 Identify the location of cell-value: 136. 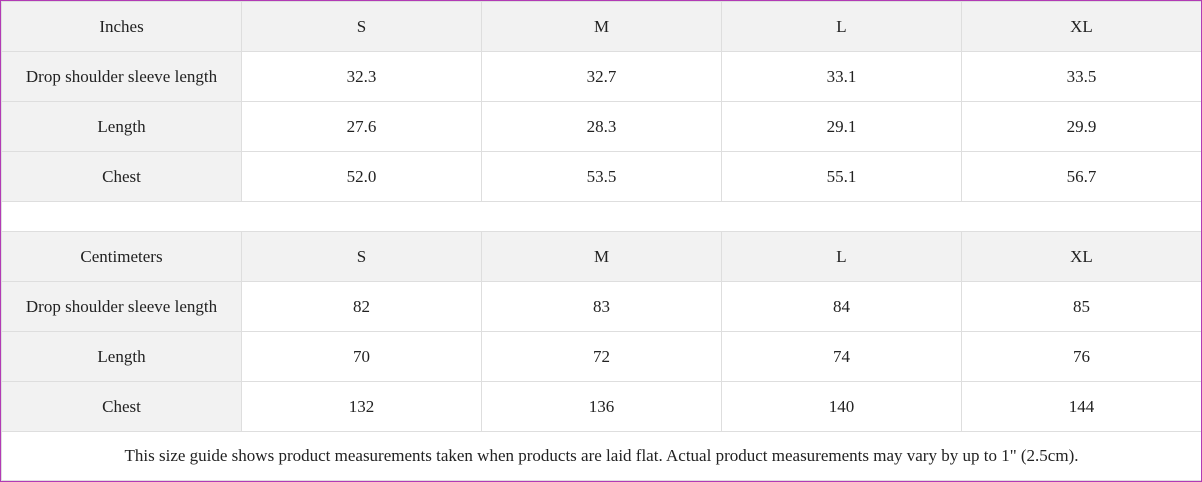
(601, 406).